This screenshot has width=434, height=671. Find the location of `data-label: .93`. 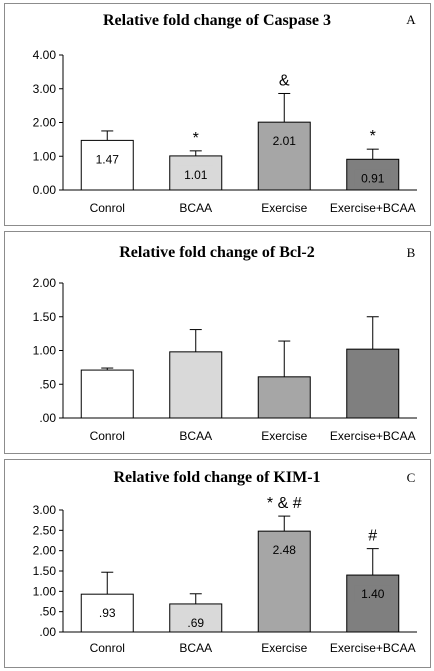

data-label: .93 is located at coordinates (107, 613).